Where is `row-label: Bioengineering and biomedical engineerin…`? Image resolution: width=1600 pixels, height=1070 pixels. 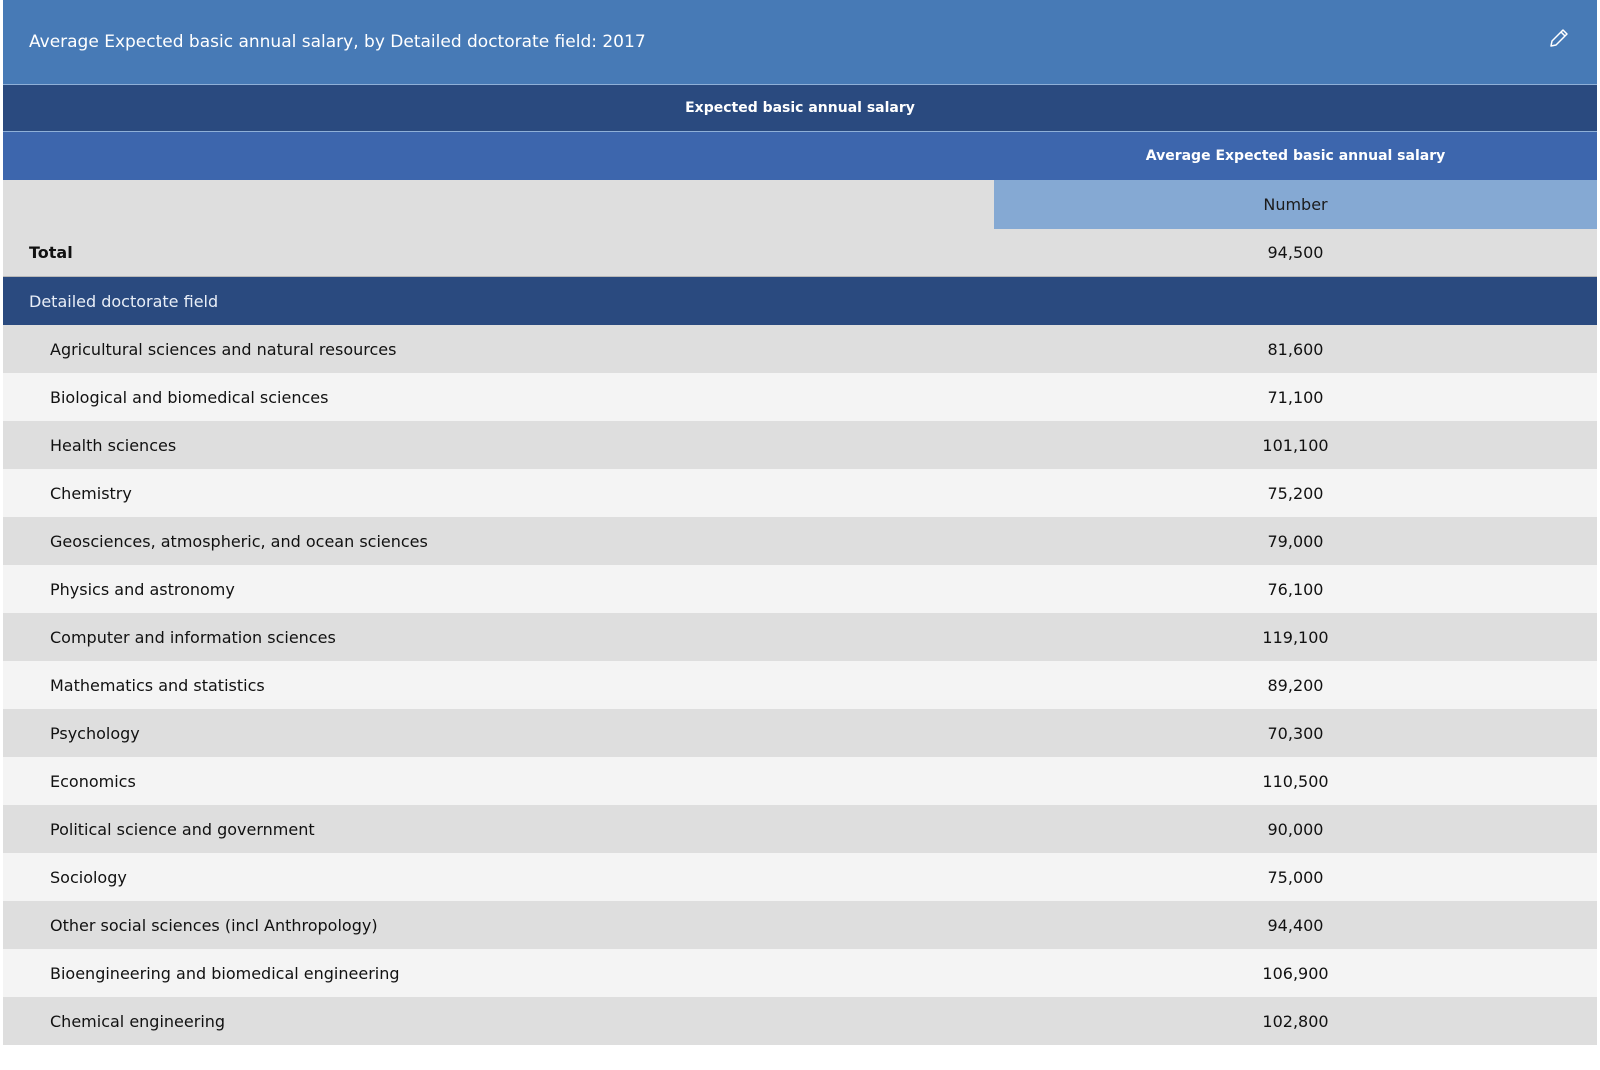 row-label: Bioengineering and biomedical engineerin… is located at coordinates (225, 973).